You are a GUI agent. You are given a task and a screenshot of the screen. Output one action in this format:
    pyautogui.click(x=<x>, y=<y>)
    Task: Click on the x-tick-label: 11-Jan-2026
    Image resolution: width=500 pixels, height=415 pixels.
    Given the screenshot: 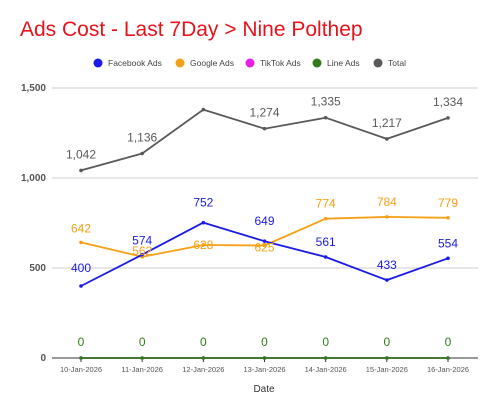 What is the action you would take?
    pyautogui.click(x=142, y=369)
    